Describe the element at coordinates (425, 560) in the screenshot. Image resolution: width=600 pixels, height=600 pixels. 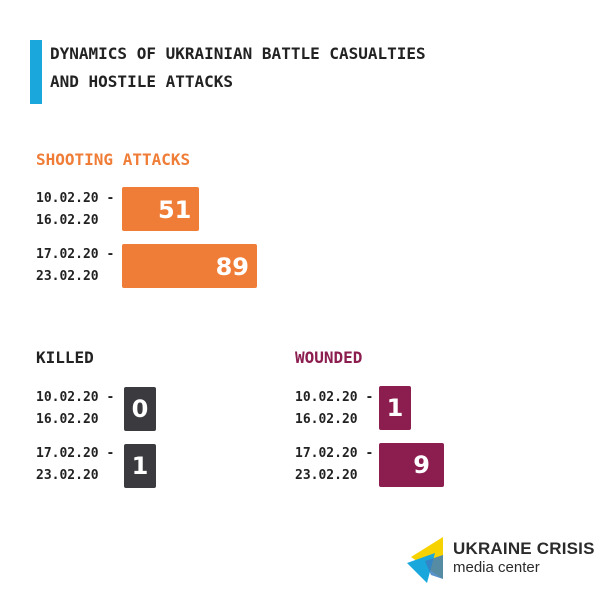
I see `ukraine-crisis-logo-icon` at that location.